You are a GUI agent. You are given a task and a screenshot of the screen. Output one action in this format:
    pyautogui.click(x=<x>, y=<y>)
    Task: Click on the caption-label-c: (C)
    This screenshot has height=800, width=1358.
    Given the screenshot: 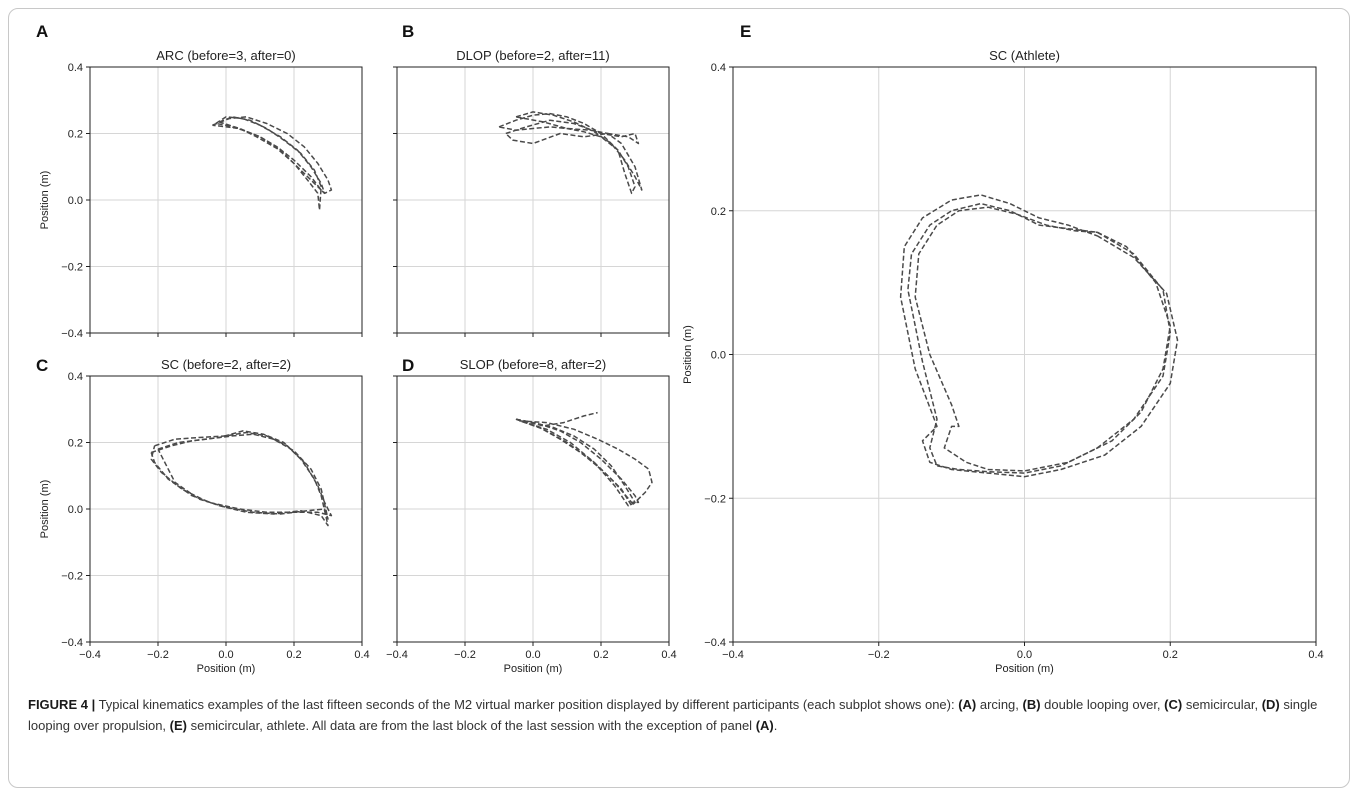 What is the action you would take?
    pyautogui.click(x=1173, y=704)
    